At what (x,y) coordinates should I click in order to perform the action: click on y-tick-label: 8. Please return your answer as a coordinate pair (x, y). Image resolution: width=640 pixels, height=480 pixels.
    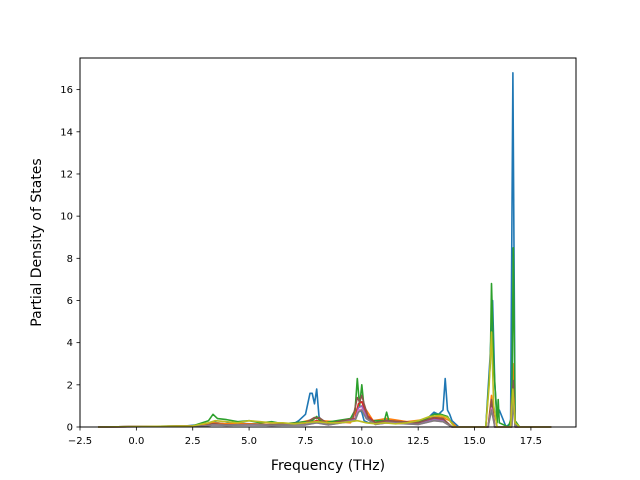
    Looking at the image, I should click on (70, 259).